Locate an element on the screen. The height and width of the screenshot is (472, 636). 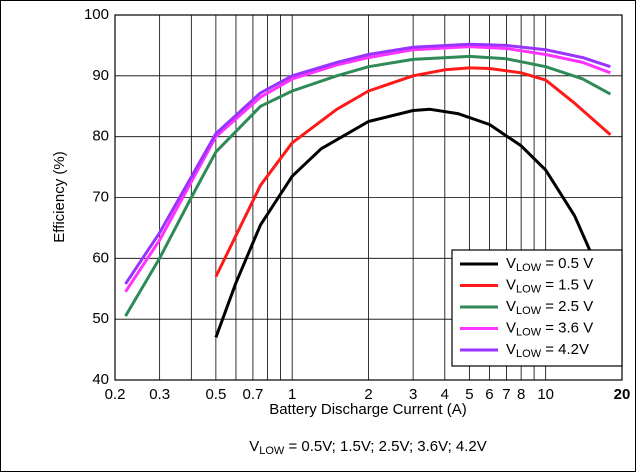
x-tick-label: 0.5 is located at coordinates (215, 394).